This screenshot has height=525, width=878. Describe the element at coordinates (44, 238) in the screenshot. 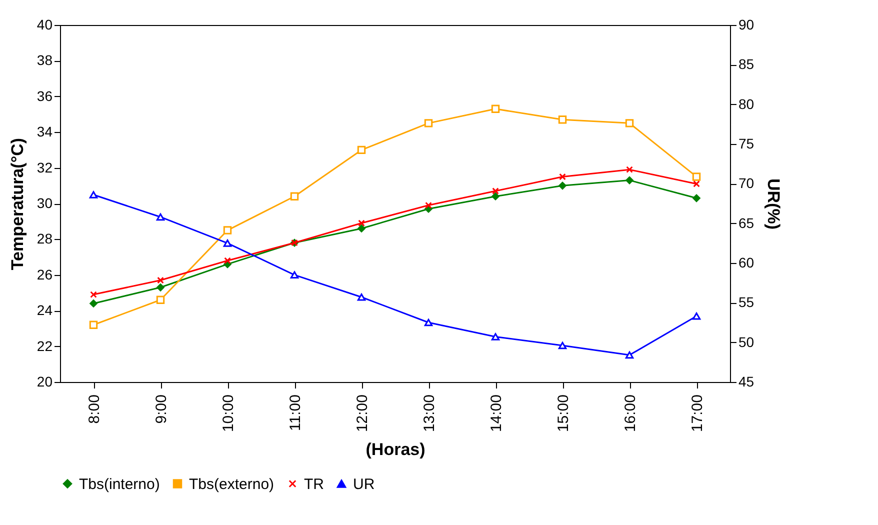

I see `y-tick-label: 28` at that location.